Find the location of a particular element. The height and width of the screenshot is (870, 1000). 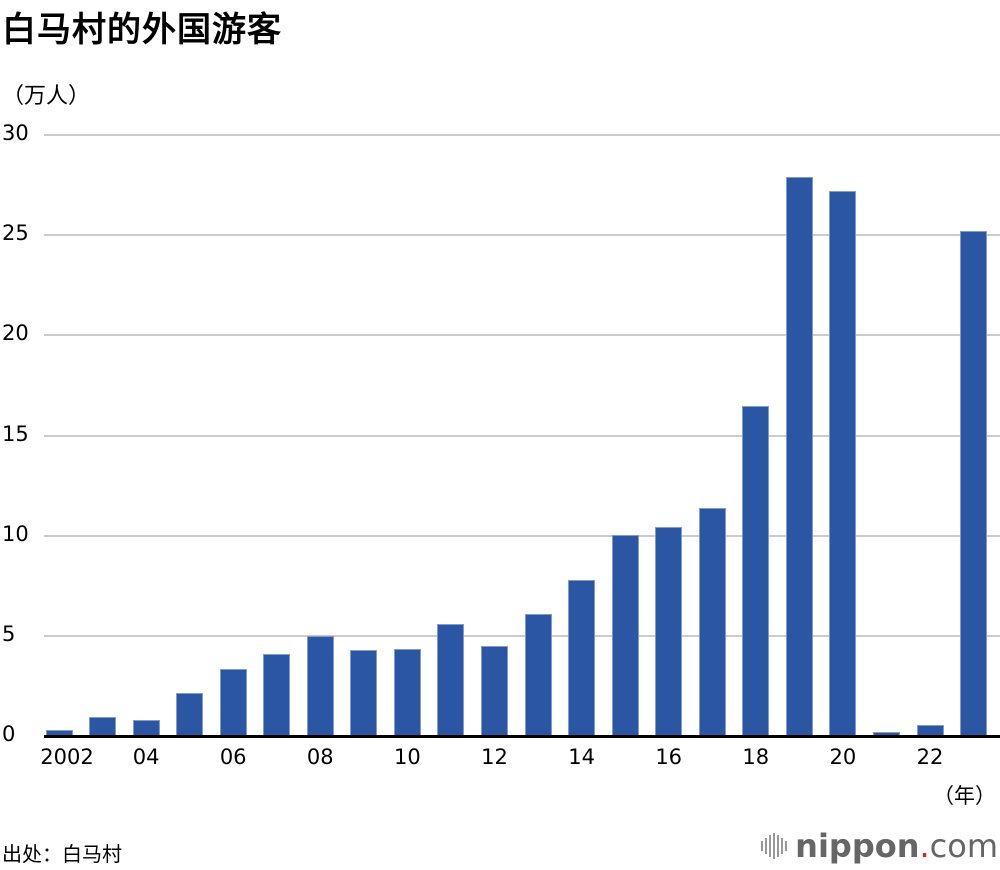

bar-2007 is located at coordinates (277, 694).